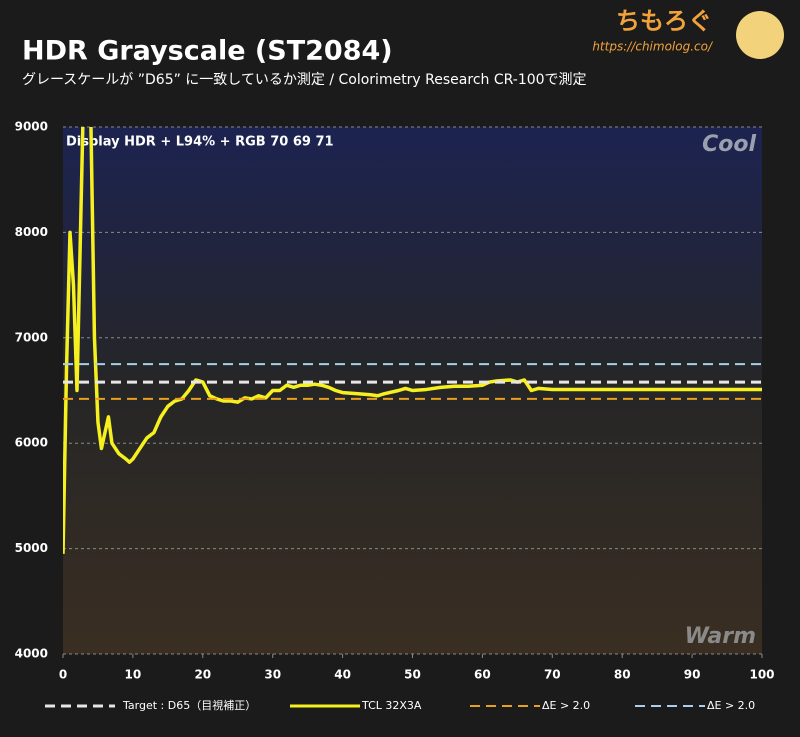  What do you see at coordinates (664, 21) in the screenshot?
I see `logo-name: ちもろぐ` at bounding box center [664, 21].